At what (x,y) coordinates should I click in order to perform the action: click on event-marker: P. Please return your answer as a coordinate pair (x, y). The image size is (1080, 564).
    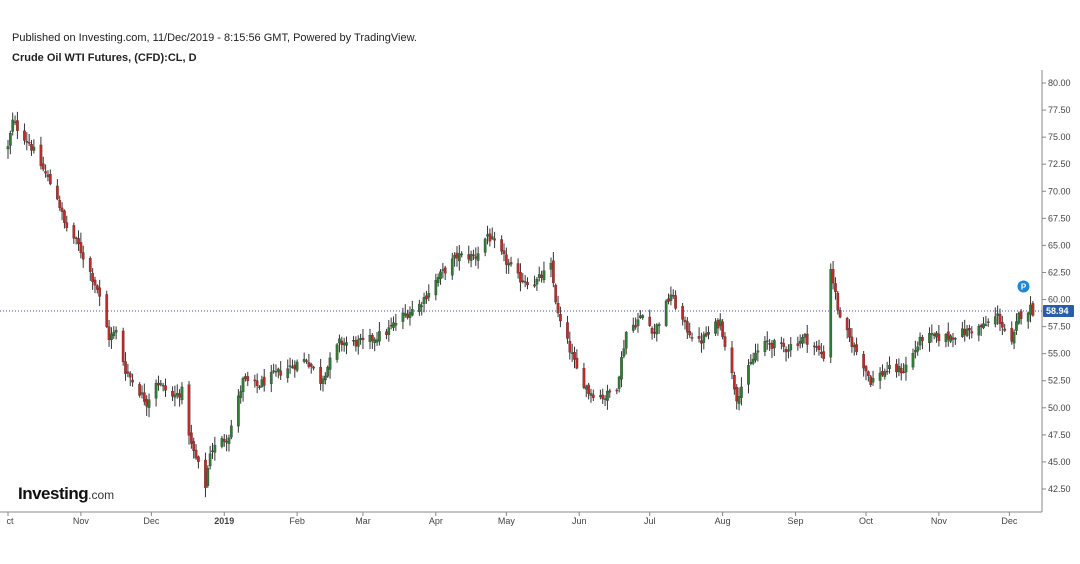
    Looking at the image, I should click on (1023, 286).